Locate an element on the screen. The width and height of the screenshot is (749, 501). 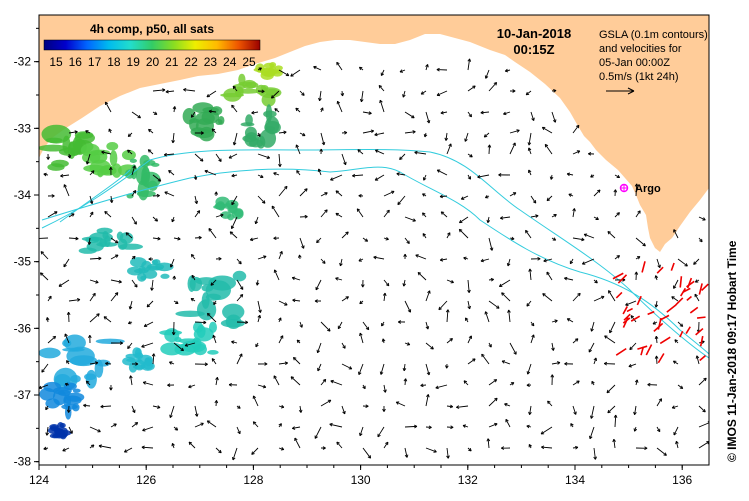
x-tick-label: 124 is located at coordinates (39, 480).